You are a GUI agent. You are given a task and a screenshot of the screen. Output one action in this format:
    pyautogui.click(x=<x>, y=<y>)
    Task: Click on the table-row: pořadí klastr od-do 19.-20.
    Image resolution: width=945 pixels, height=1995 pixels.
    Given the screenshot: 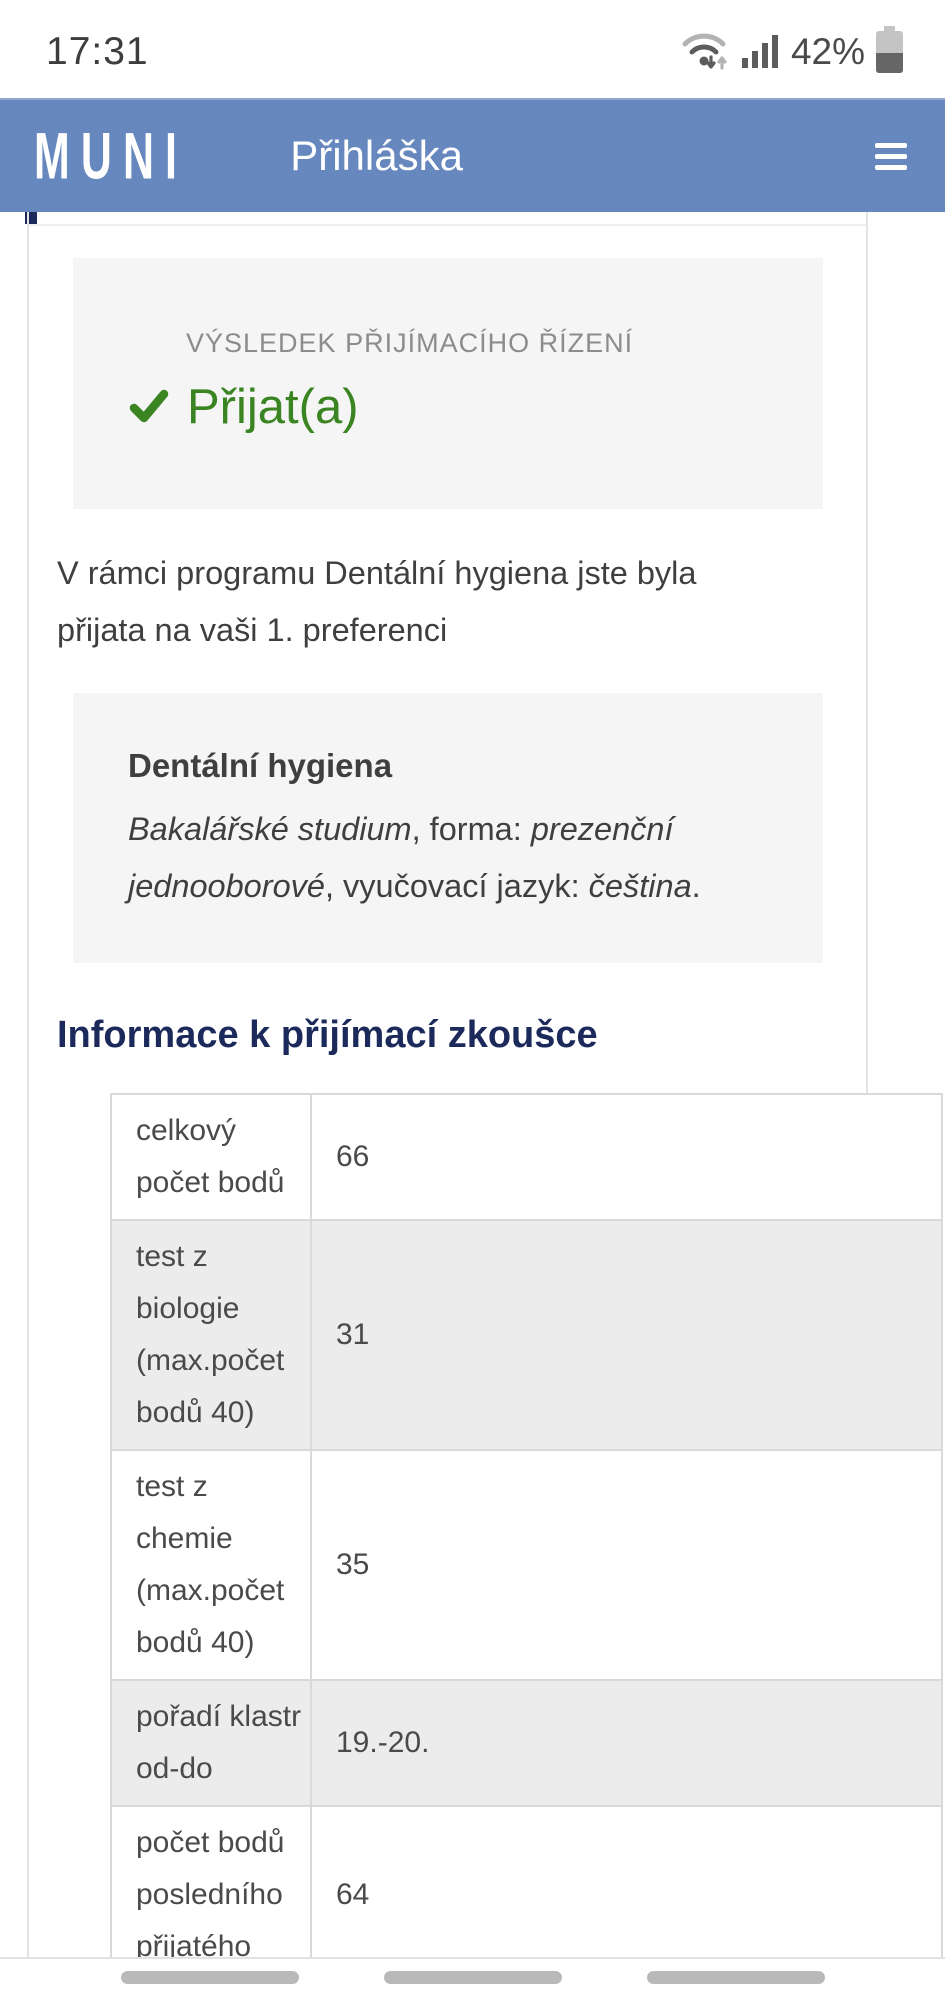 What is the action you would take?
    pyautogui.click(x=526, y=1743)
    